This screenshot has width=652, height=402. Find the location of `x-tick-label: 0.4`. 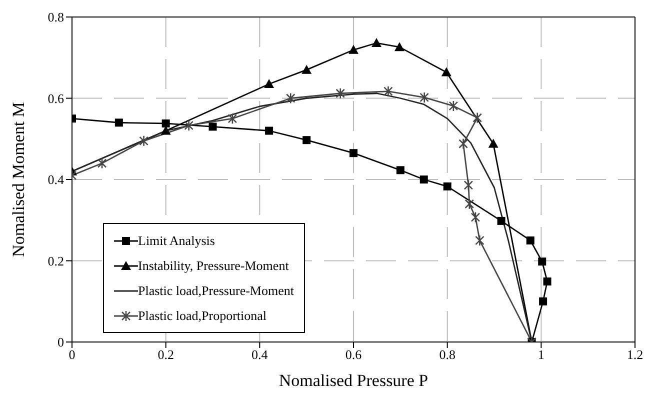

x-tick-label: 0.4 is located at coordinates (260, 354).